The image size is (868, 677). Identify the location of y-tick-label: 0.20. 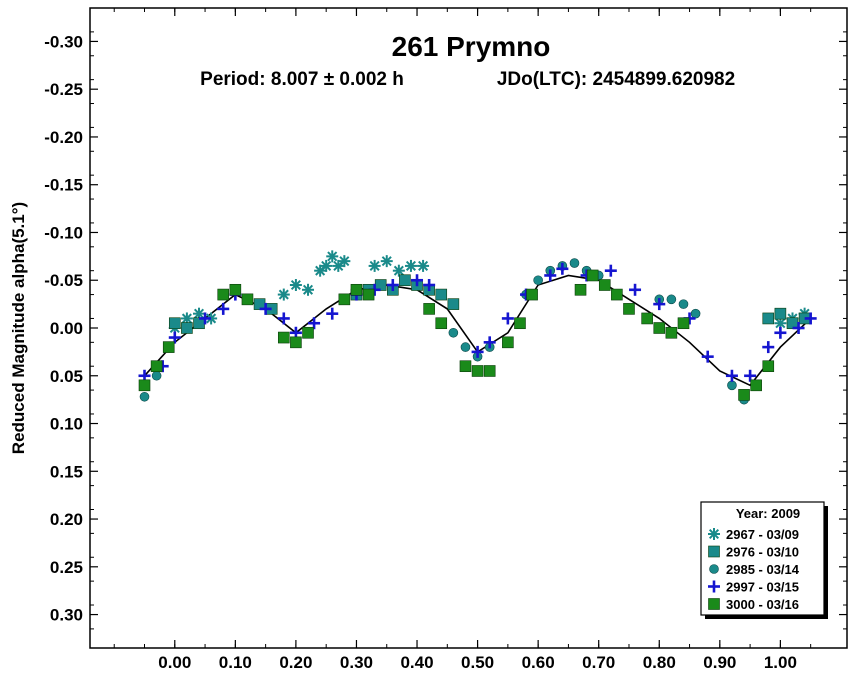
(66, 519).